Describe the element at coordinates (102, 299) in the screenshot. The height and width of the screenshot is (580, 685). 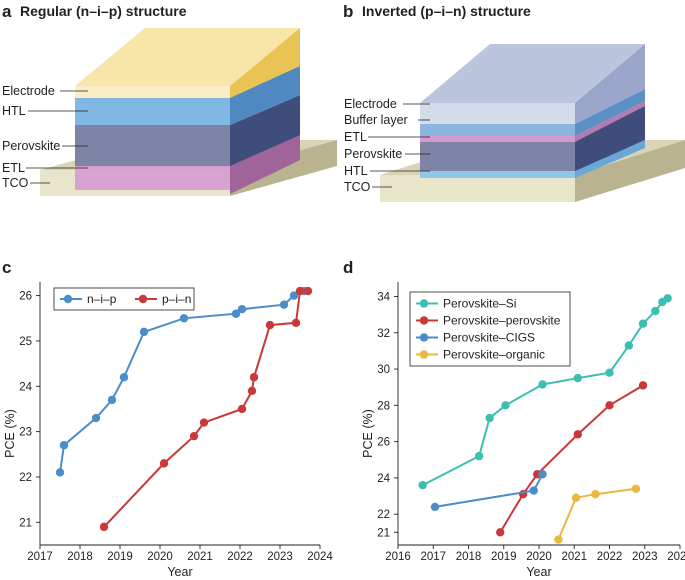
I see `legend-label: n–i–p` at that location.